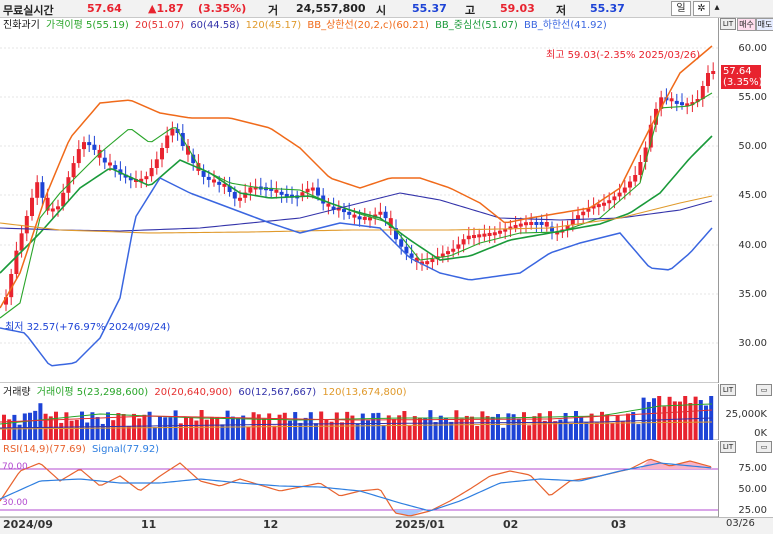  What do you see at coordinates (752, 48) in the screenshot?
I see `price-ytick: 60.00` at bounding box center [752, 48].